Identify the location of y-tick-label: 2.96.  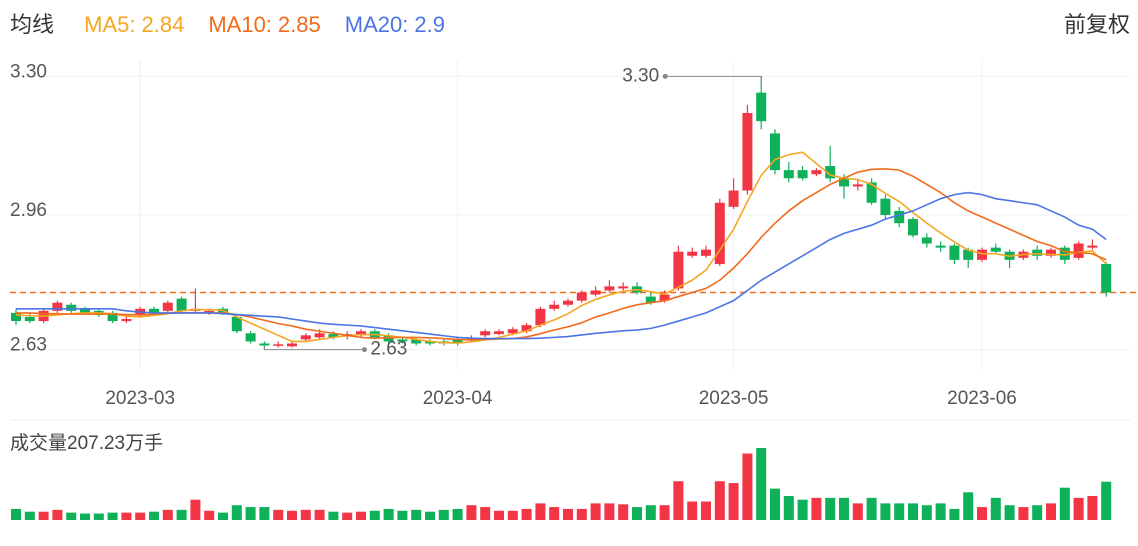
(28, 210).